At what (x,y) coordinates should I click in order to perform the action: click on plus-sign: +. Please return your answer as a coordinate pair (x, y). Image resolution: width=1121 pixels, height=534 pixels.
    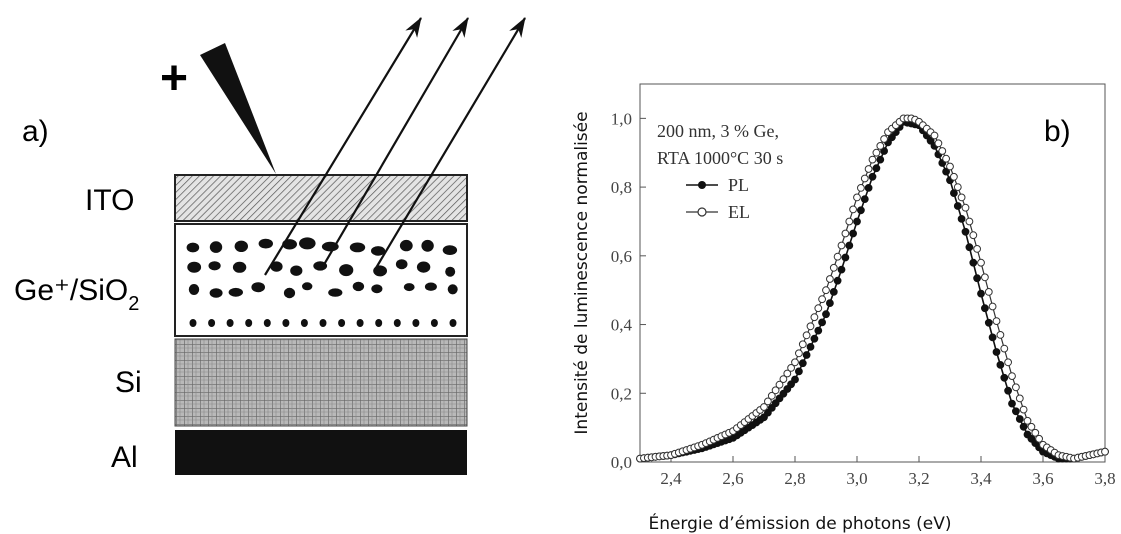
    Looking at the image, I should click on (174, 78).